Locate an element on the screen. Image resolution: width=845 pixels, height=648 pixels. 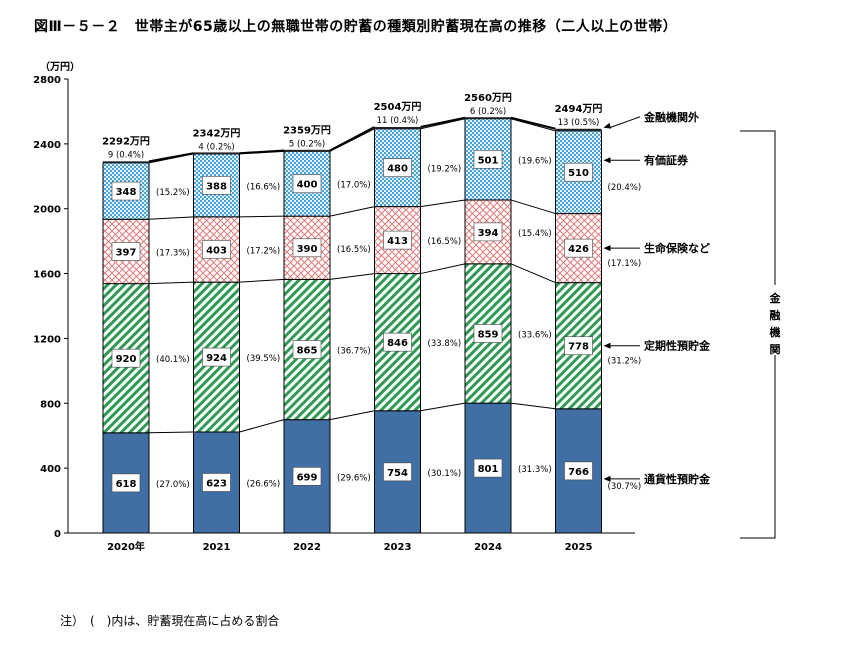
value-label: 766 is located at coordinates (578, 472).